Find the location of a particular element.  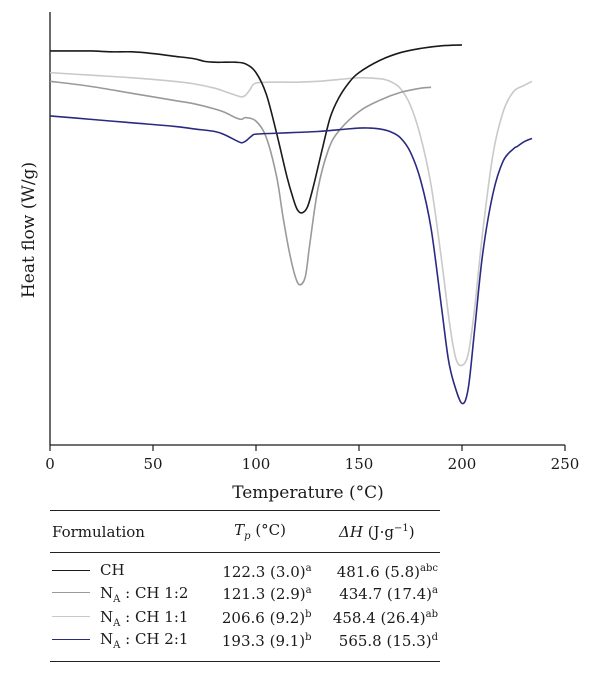

legend-formulation-cell: NA : CH 1:1 is located at coordinates (128, 618).